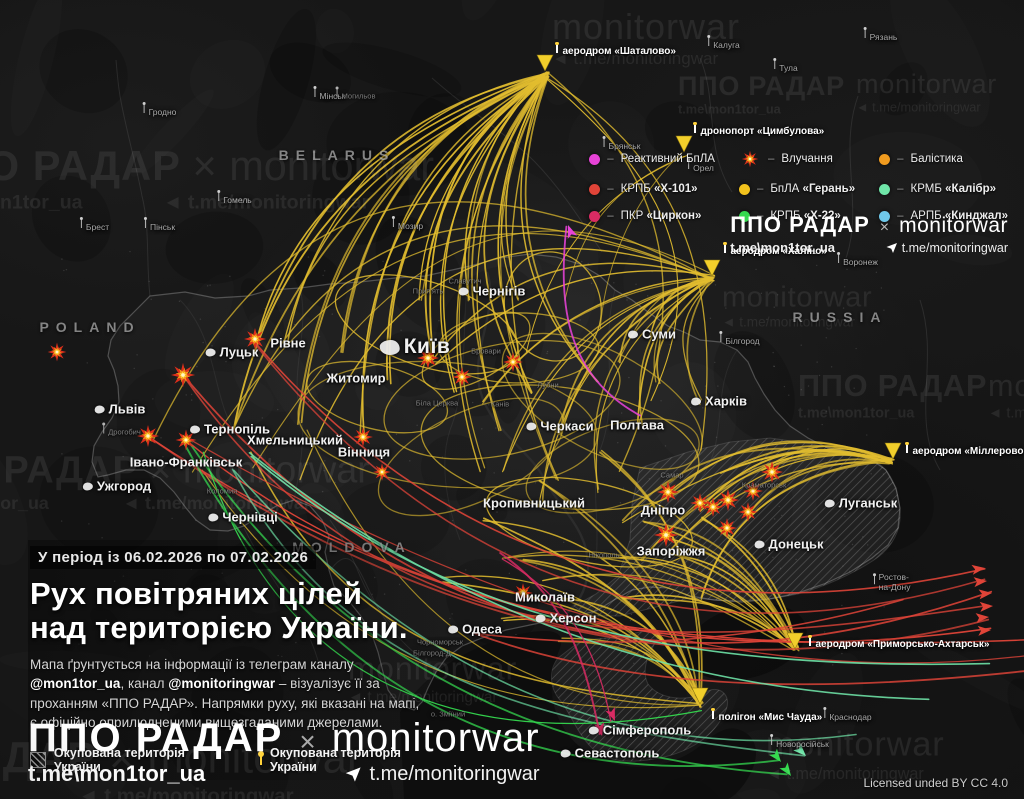 The width and height of the screenshot is (1024, 799). Describe the element at coordinates (775, 249) in the screenshot. I see `airfield-label: аеродром «Халіно»` at that location.